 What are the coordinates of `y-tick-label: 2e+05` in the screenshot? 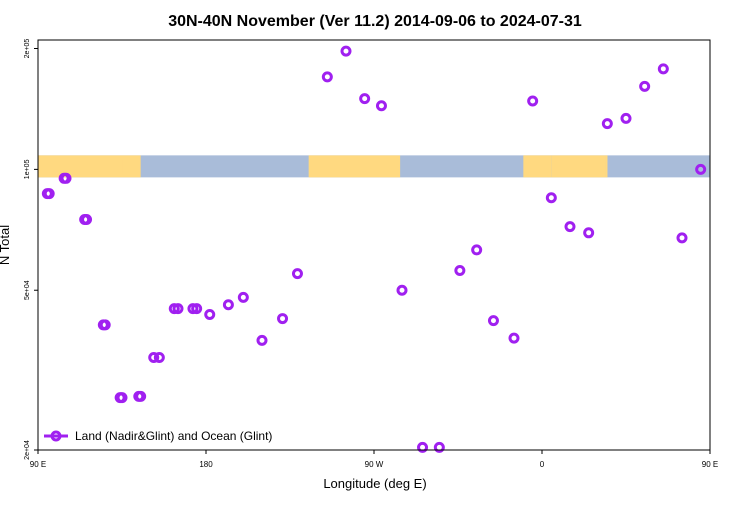 It's located at (27, 49).